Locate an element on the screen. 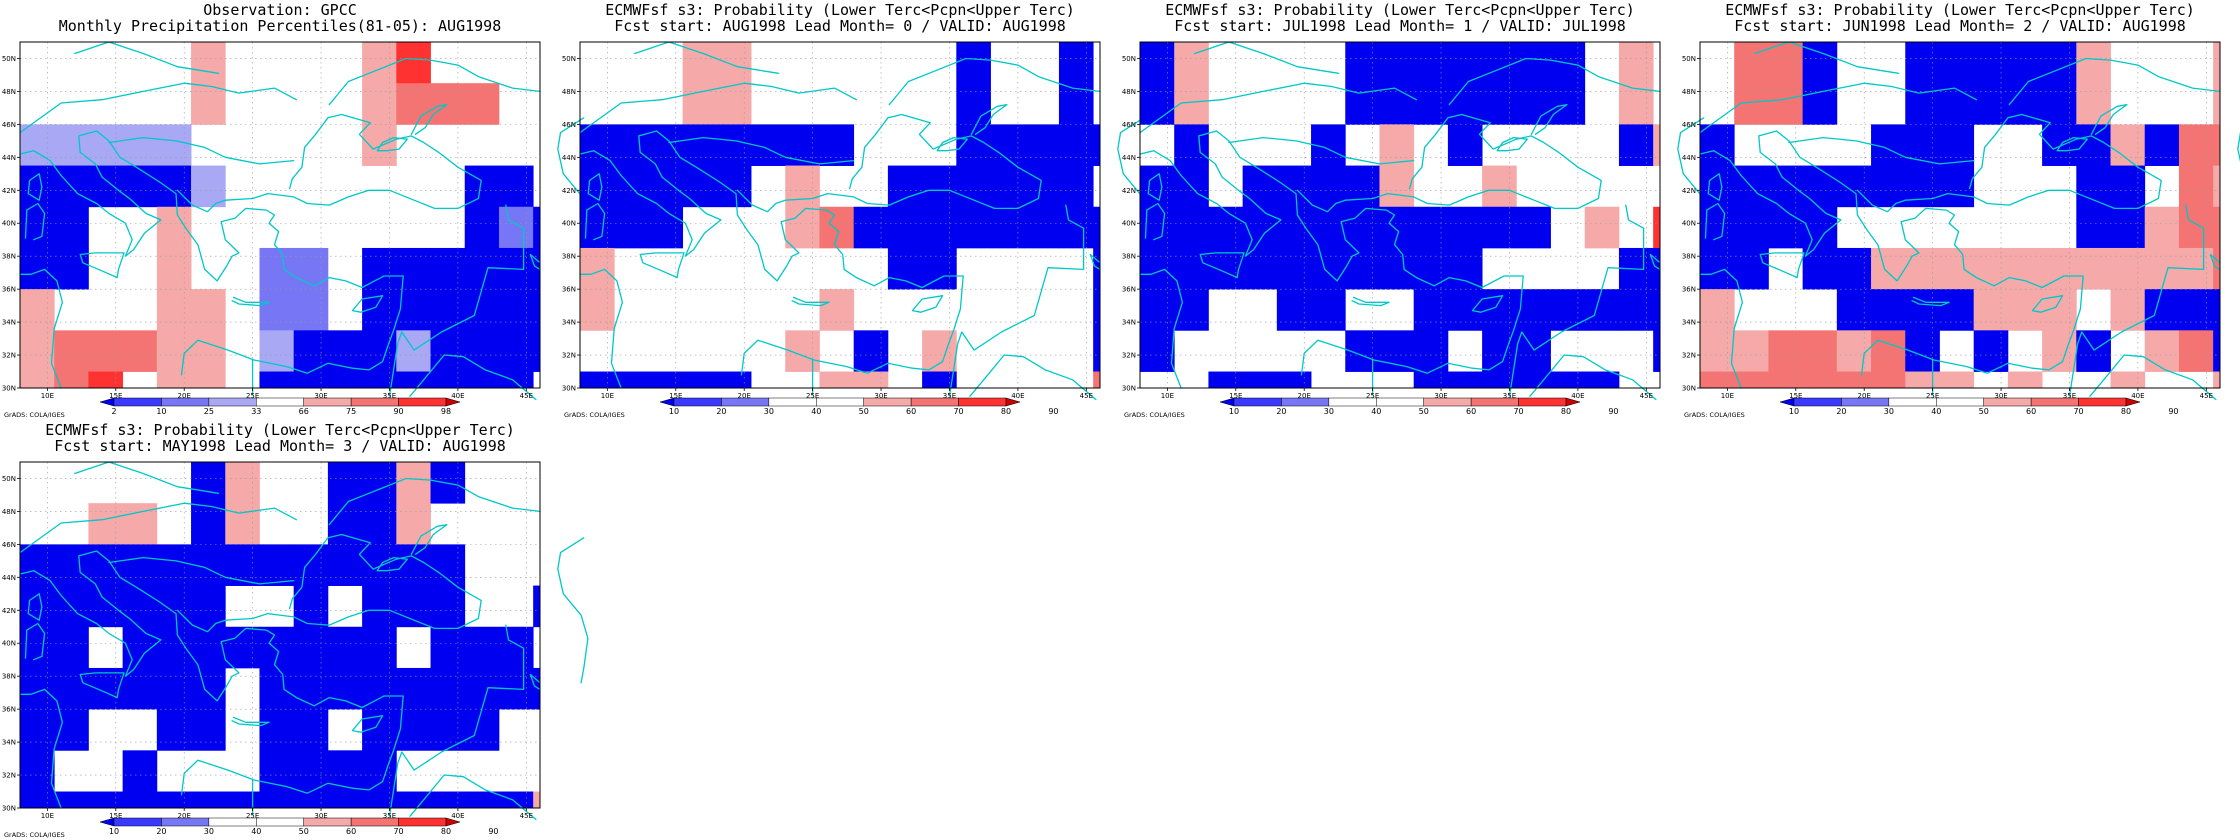  lon-tick-label: 20E is located at coordinates (184, 396).